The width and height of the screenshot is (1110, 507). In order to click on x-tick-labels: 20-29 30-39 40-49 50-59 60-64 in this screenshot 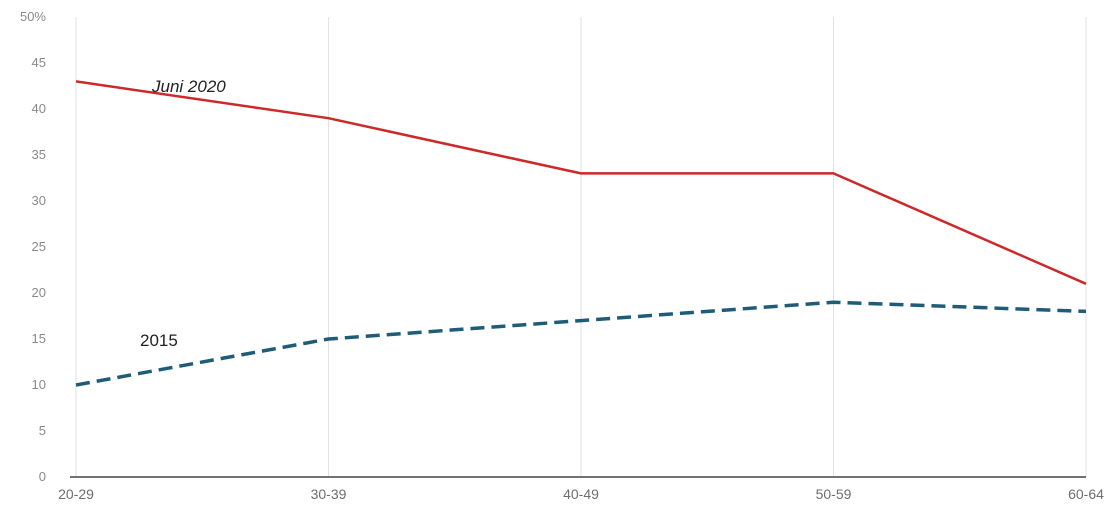, I will do `click(581, 494)`.